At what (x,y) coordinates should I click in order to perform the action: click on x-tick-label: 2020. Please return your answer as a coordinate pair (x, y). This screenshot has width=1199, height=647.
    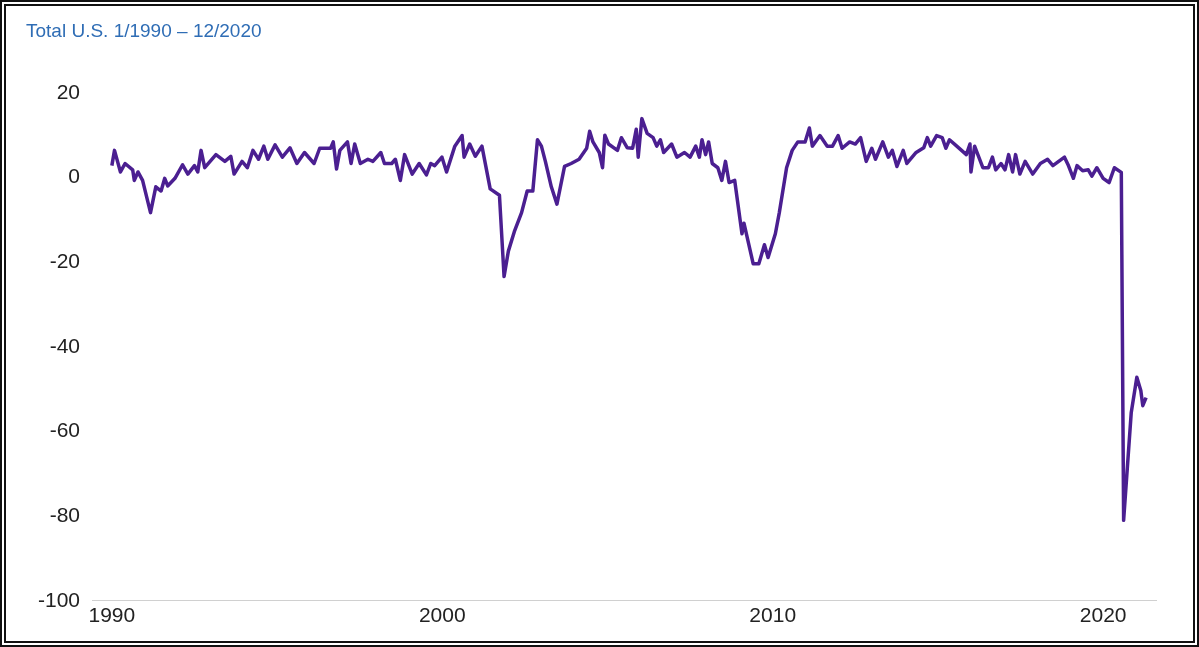
    Looking at the image, I should click on (1103, 615).